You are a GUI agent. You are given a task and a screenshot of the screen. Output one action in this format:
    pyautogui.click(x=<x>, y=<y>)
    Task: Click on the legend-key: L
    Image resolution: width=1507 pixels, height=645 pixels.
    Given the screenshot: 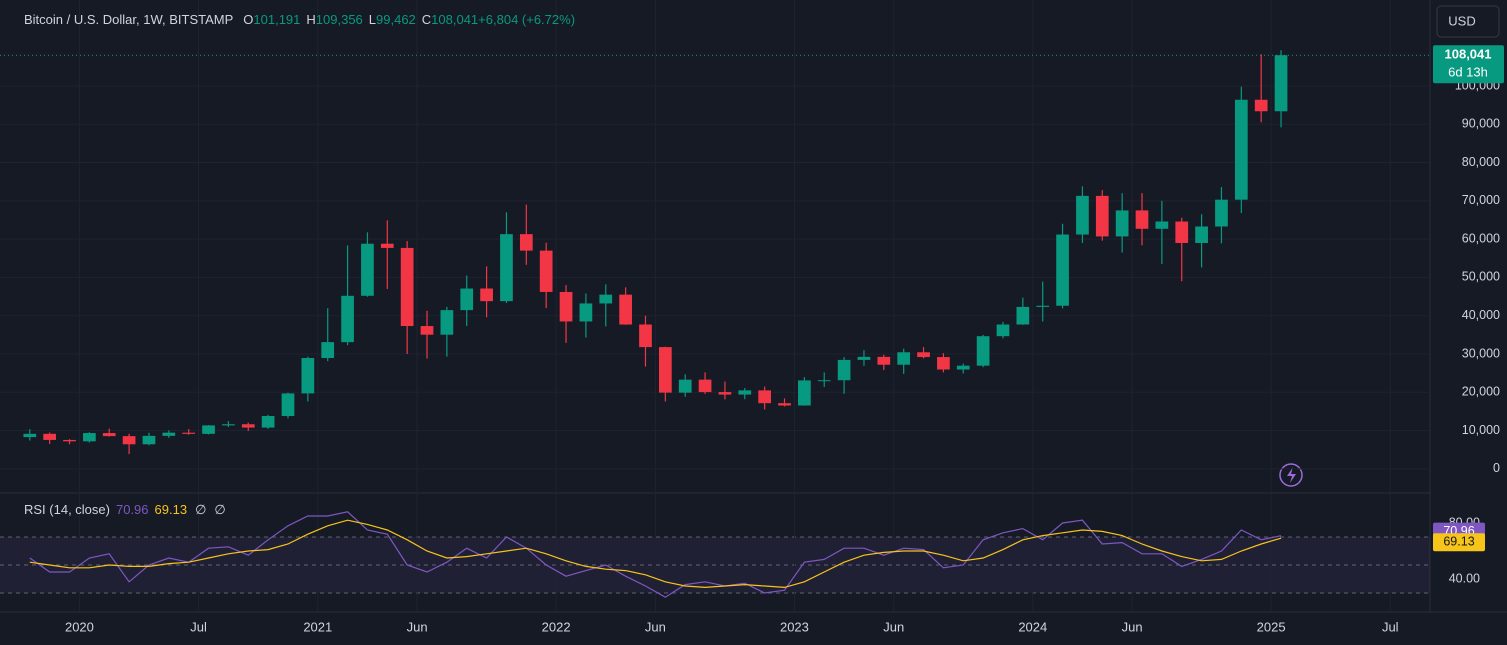 What is the action you would take?
    pyautogui.click(x=372, y=19)
    